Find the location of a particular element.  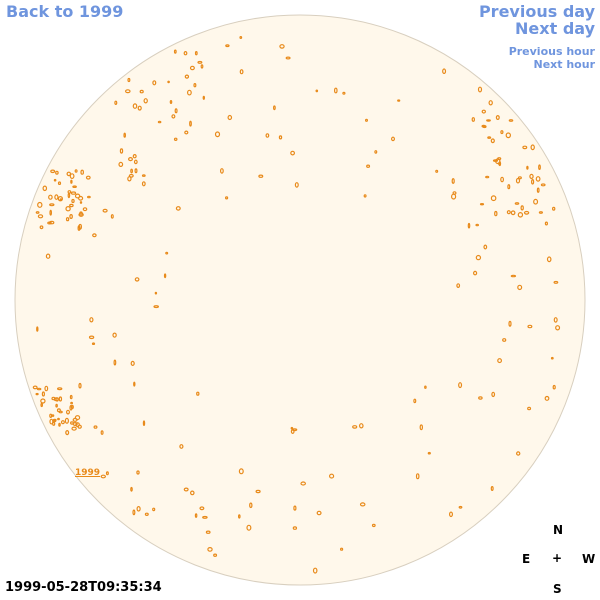

compass-center: + is located at coordinates (557, 558).